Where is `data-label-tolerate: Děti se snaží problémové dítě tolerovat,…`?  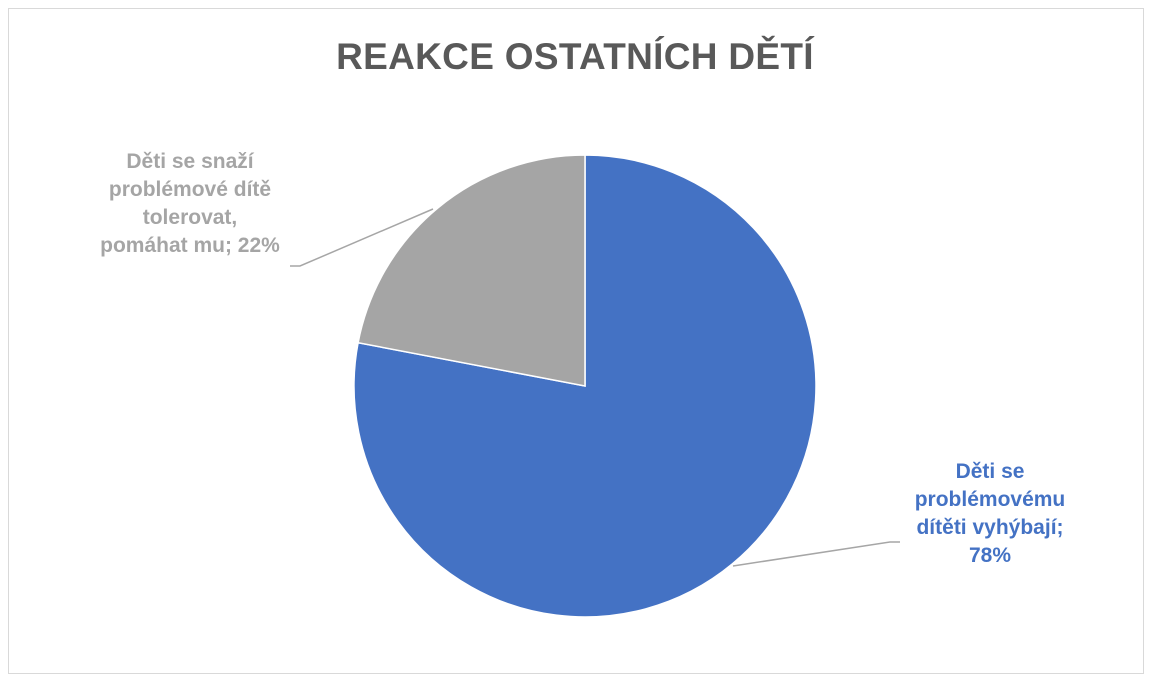
data-label-tolerate: Děti se snaží problémové dítě tolerovat,… is located at coordinates (190, 204).